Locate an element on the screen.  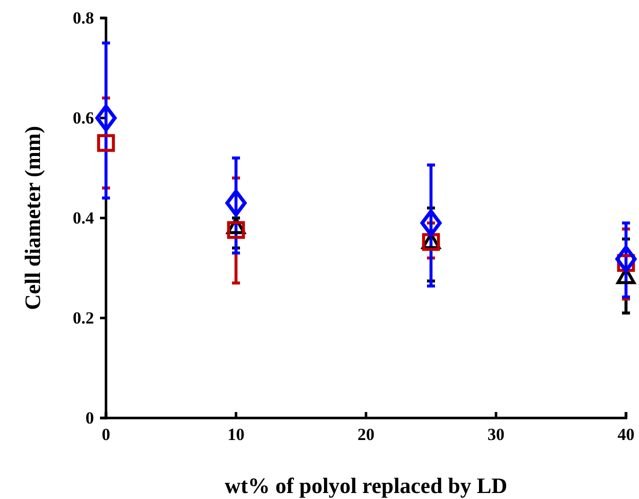
y-tick-label: 0.4 is located at coordinates (83, 218).